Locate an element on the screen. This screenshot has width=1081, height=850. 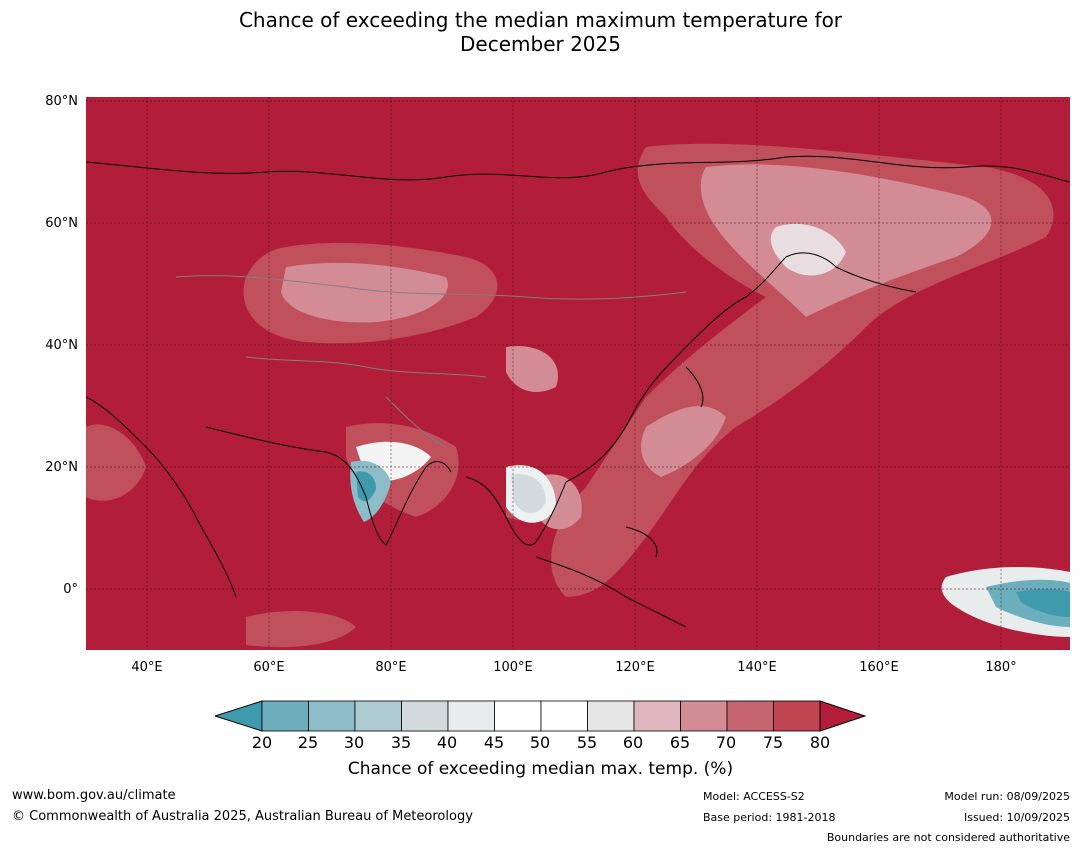
colorbar-tick-75: 75 is located at coordinates (773, 742).